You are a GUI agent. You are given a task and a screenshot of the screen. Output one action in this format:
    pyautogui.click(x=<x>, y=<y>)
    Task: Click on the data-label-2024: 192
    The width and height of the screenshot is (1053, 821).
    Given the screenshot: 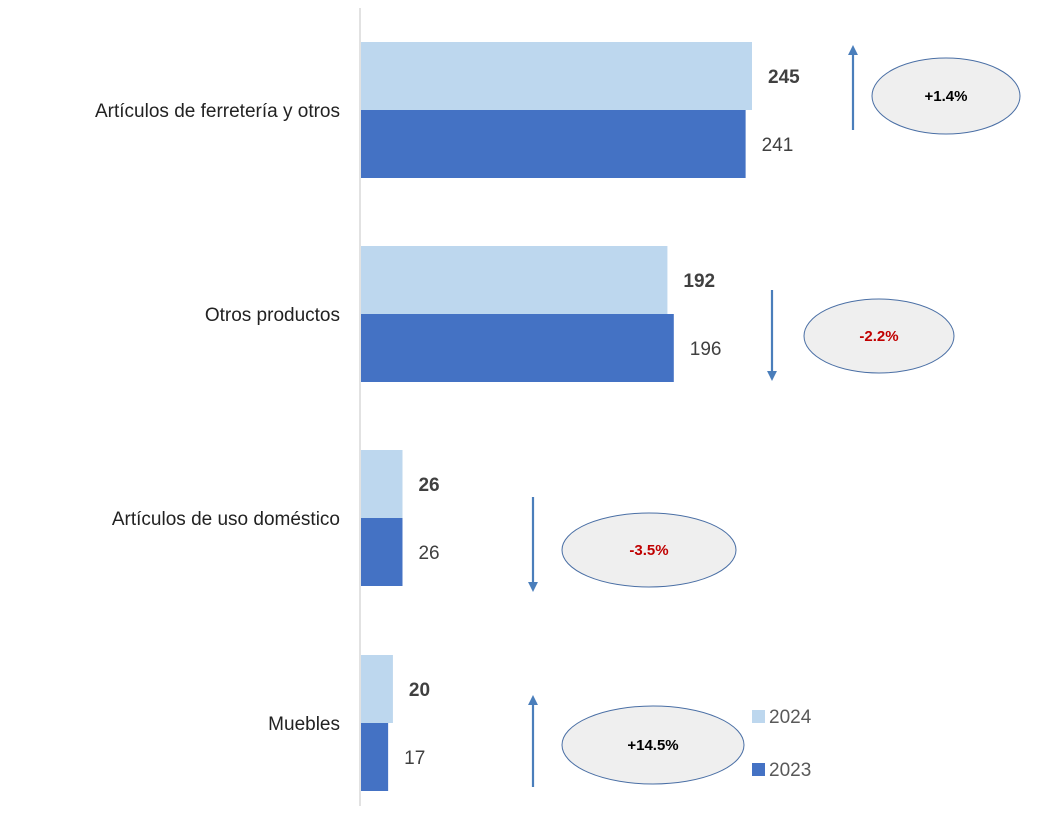 What is the action you would take?
    pyautogui.click(x=699, y=281)
    